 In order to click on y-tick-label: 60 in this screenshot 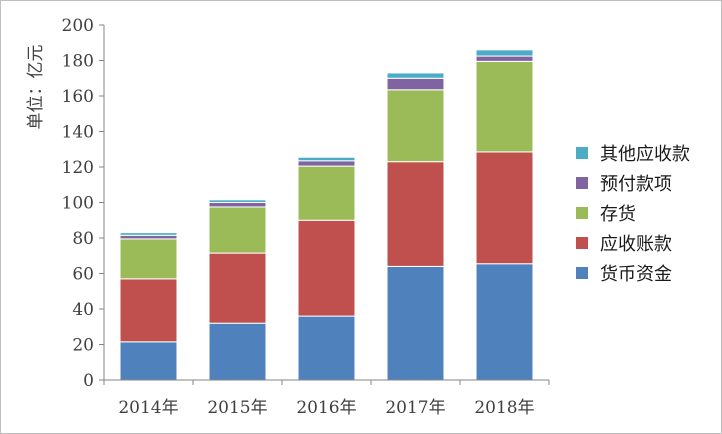, I will do `click(83, 275)`.